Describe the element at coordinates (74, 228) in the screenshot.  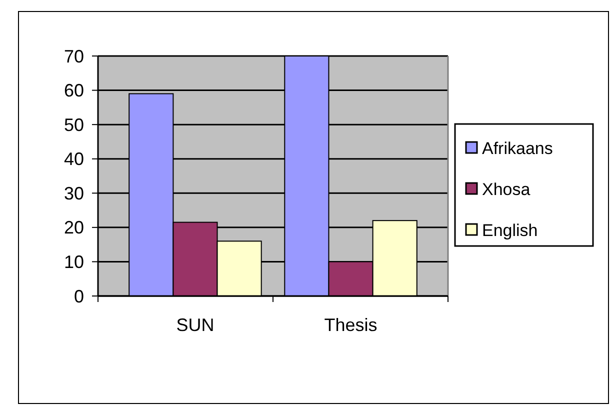
I see `y-tick-label: 20` at that location.